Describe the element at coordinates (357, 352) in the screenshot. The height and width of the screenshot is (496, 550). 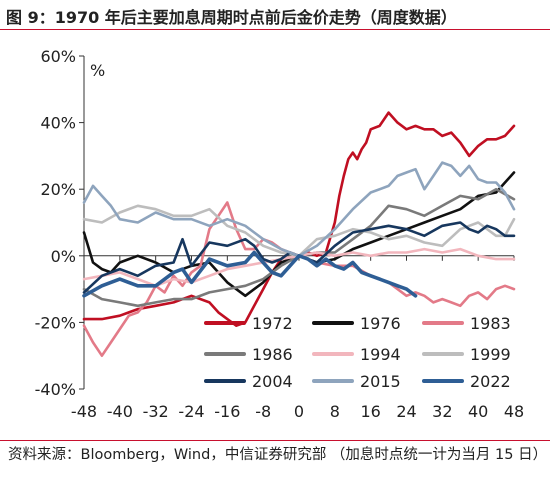
I see `legend: 1972 1976 1983 1986 1994 1999 2004 2015 2022` at that location.